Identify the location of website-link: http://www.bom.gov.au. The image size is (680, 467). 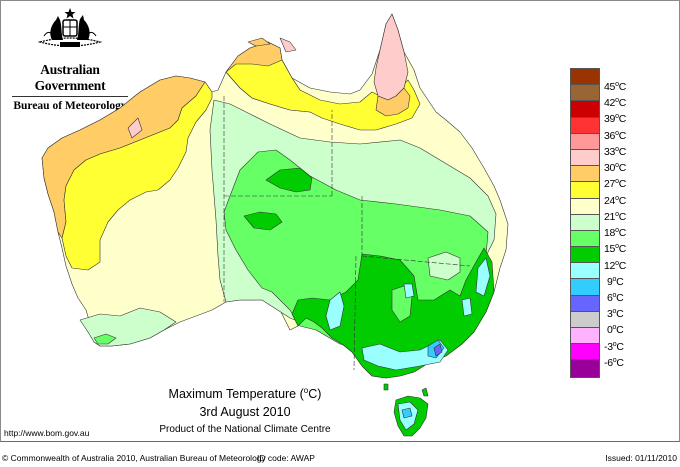
(47, 433).